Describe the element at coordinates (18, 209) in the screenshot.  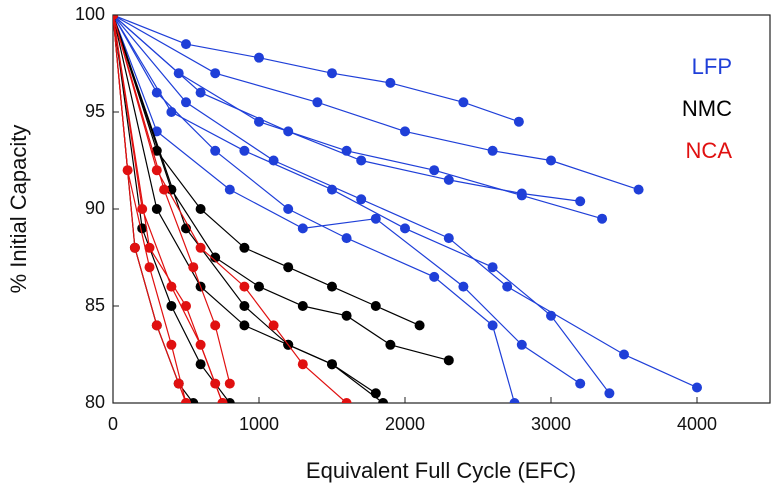
I see `y-axis-title: % Initial Capacity` at that location.